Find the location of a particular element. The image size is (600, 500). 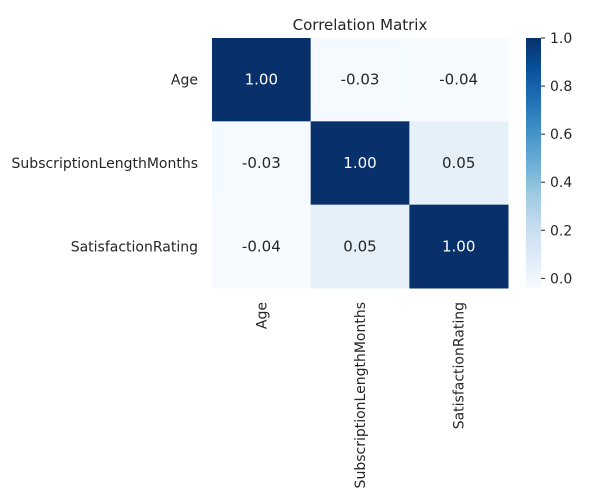

y-tick-label: Age is located at coordinates (184, 81).